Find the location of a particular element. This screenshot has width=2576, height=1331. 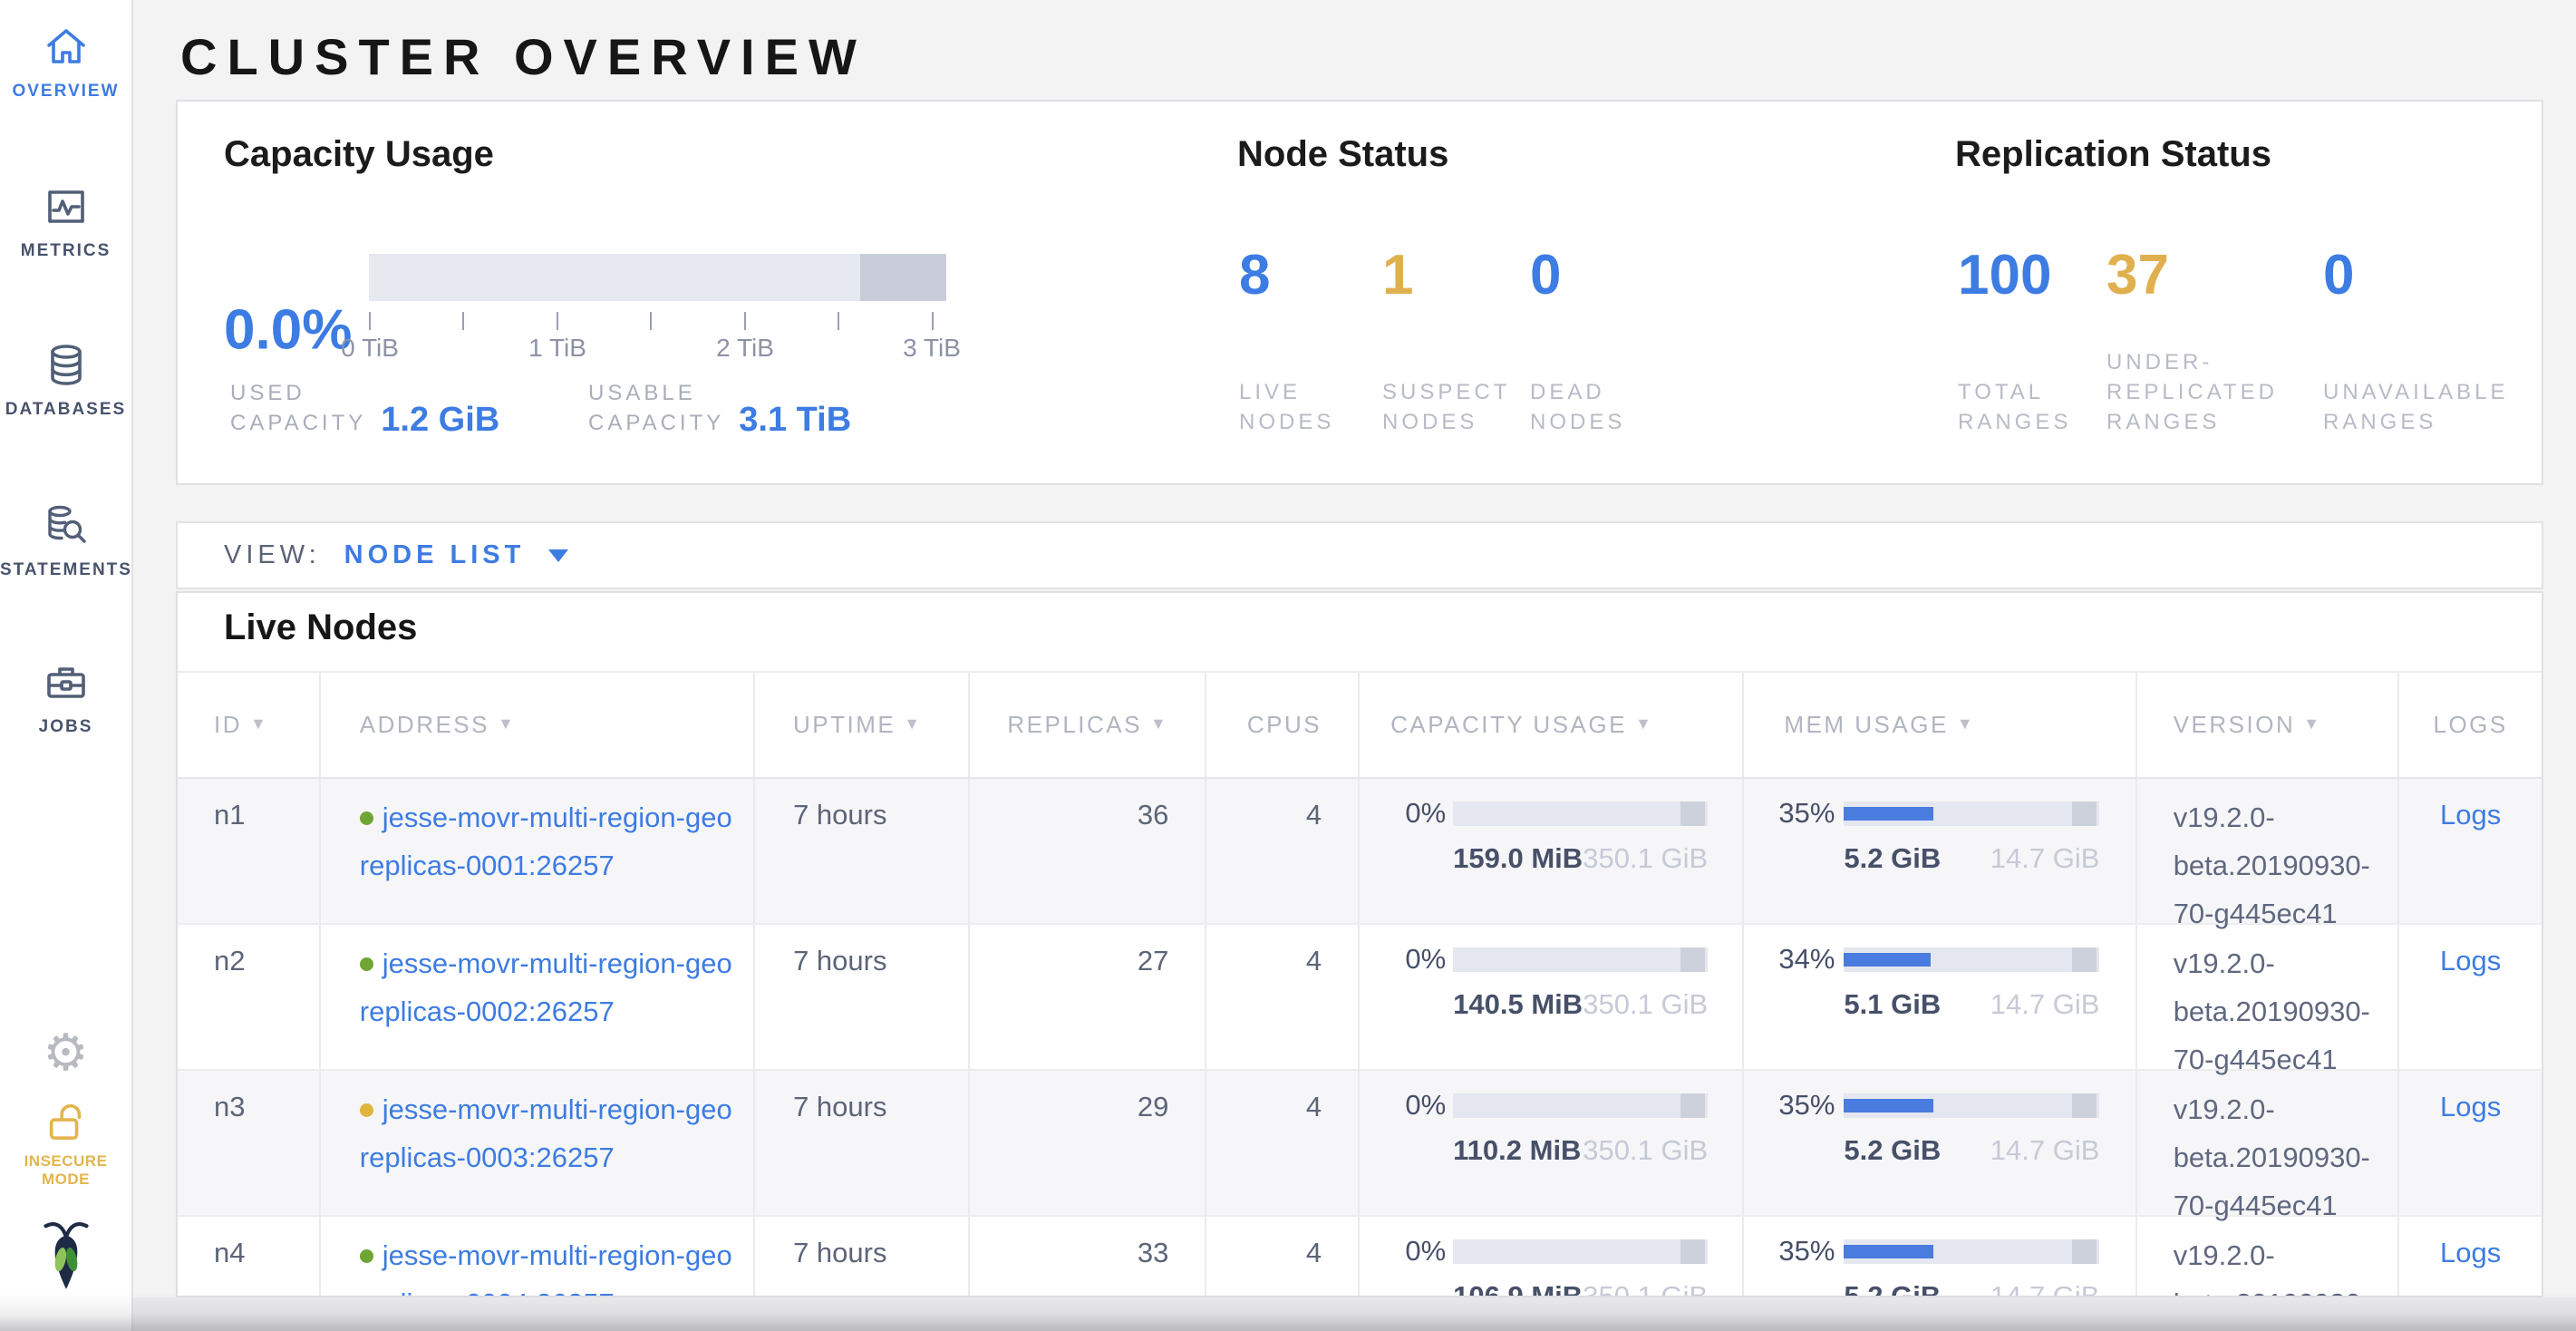

node-mem-cell: 34% 5.1 GiB 14.7 GiB is located at coordinates (1940, 997).